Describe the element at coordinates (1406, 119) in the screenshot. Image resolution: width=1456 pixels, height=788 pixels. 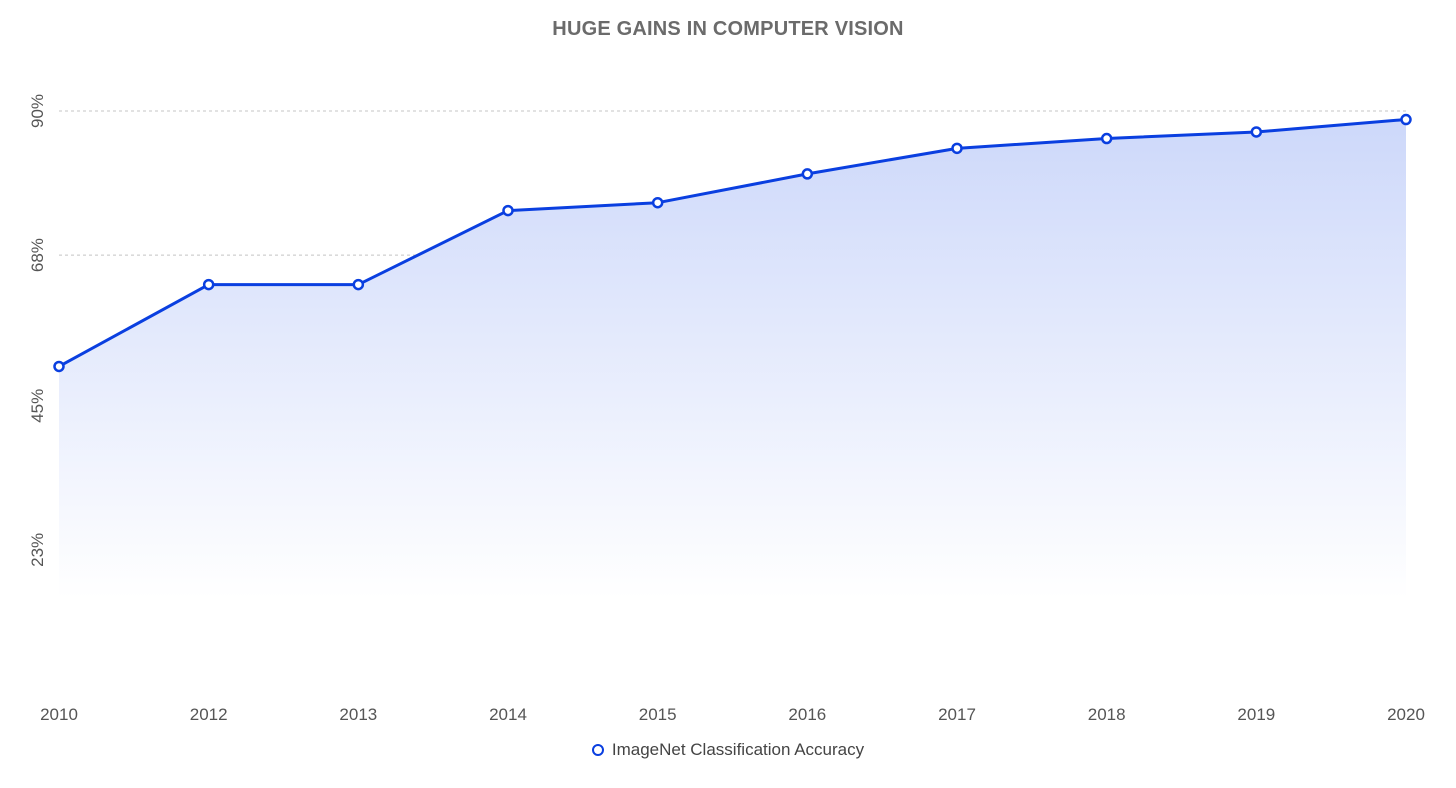
I see `data-point-2020` at that location.